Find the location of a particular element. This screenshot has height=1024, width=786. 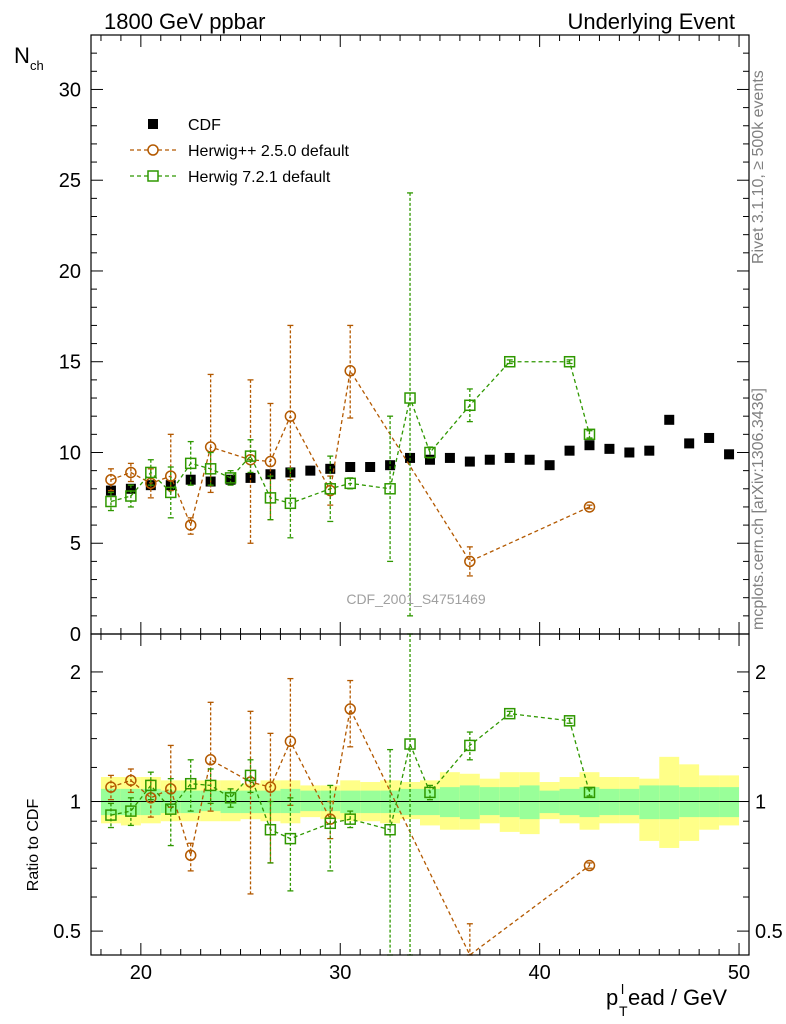

x-axis-label-p: p is located at coordinates (612, 997).